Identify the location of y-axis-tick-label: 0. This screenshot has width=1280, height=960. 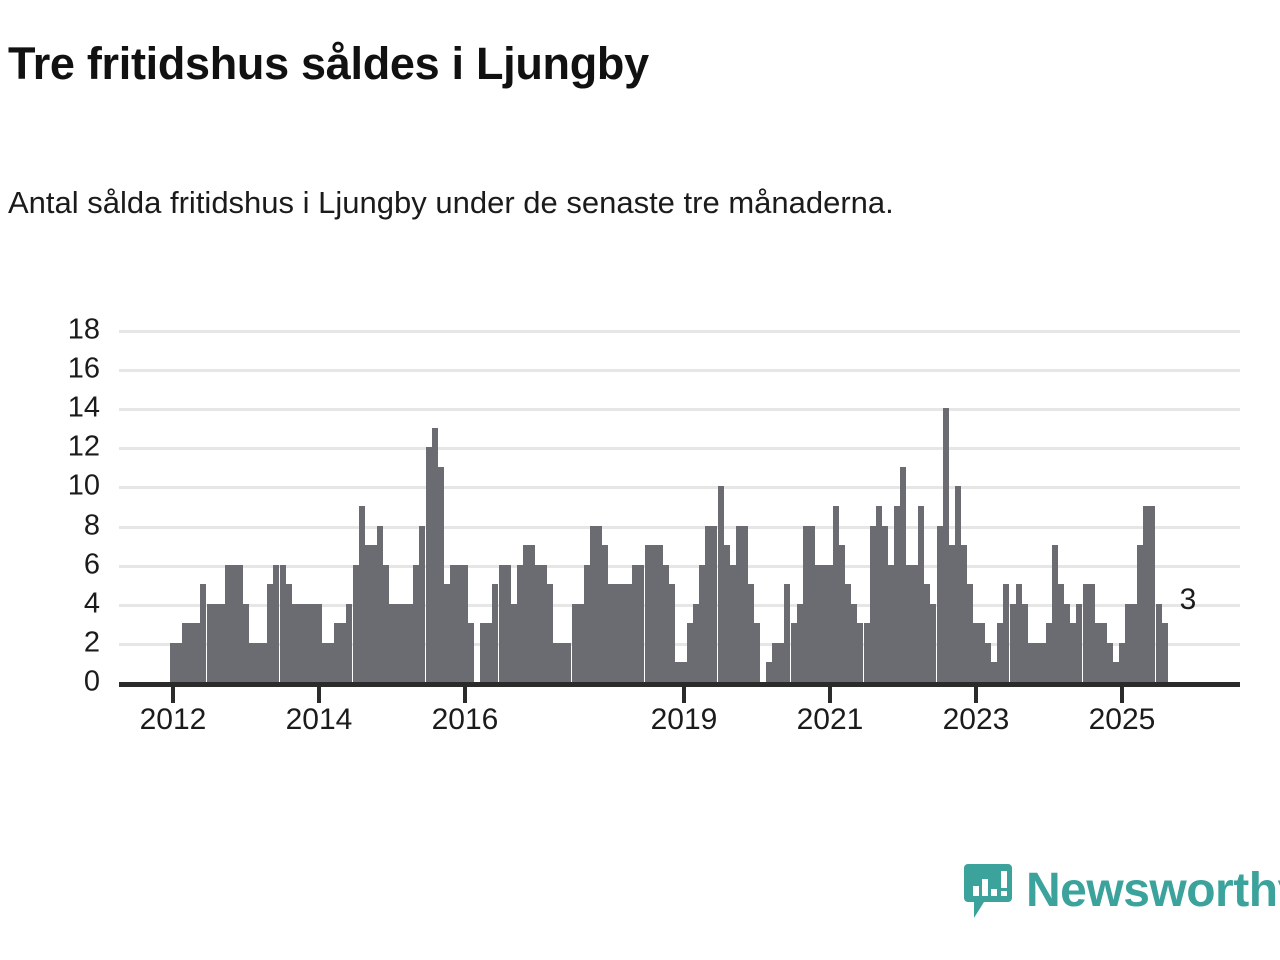
(91, 681).